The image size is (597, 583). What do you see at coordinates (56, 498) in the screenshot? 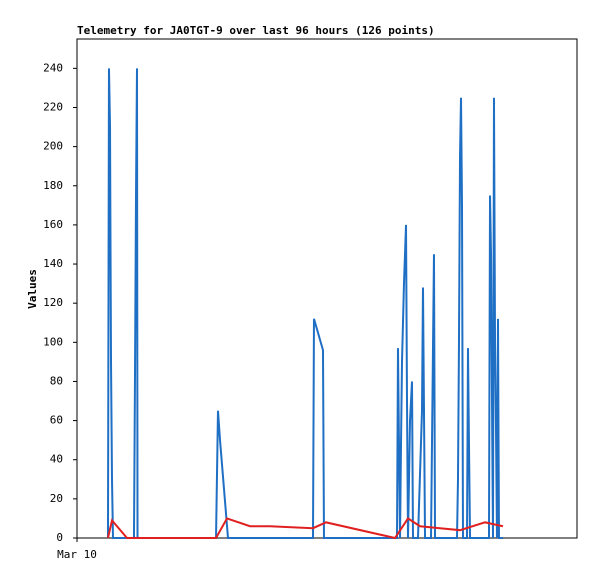
I see `y-tick-label: 20` at bounding box center [56, 498].